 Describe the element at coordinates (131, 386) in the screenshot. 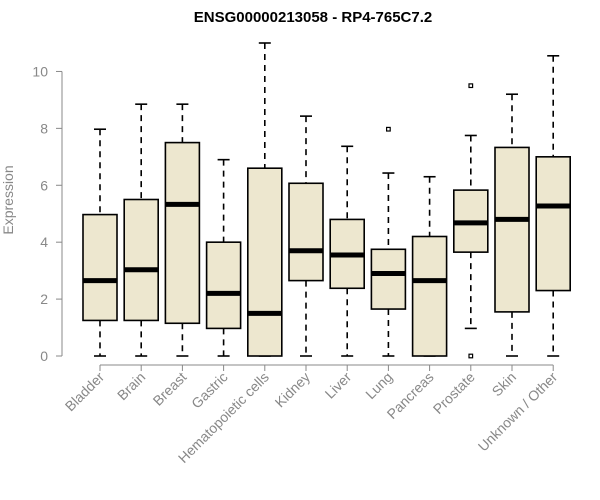

I see `x-tick-label: Brain` at that location.